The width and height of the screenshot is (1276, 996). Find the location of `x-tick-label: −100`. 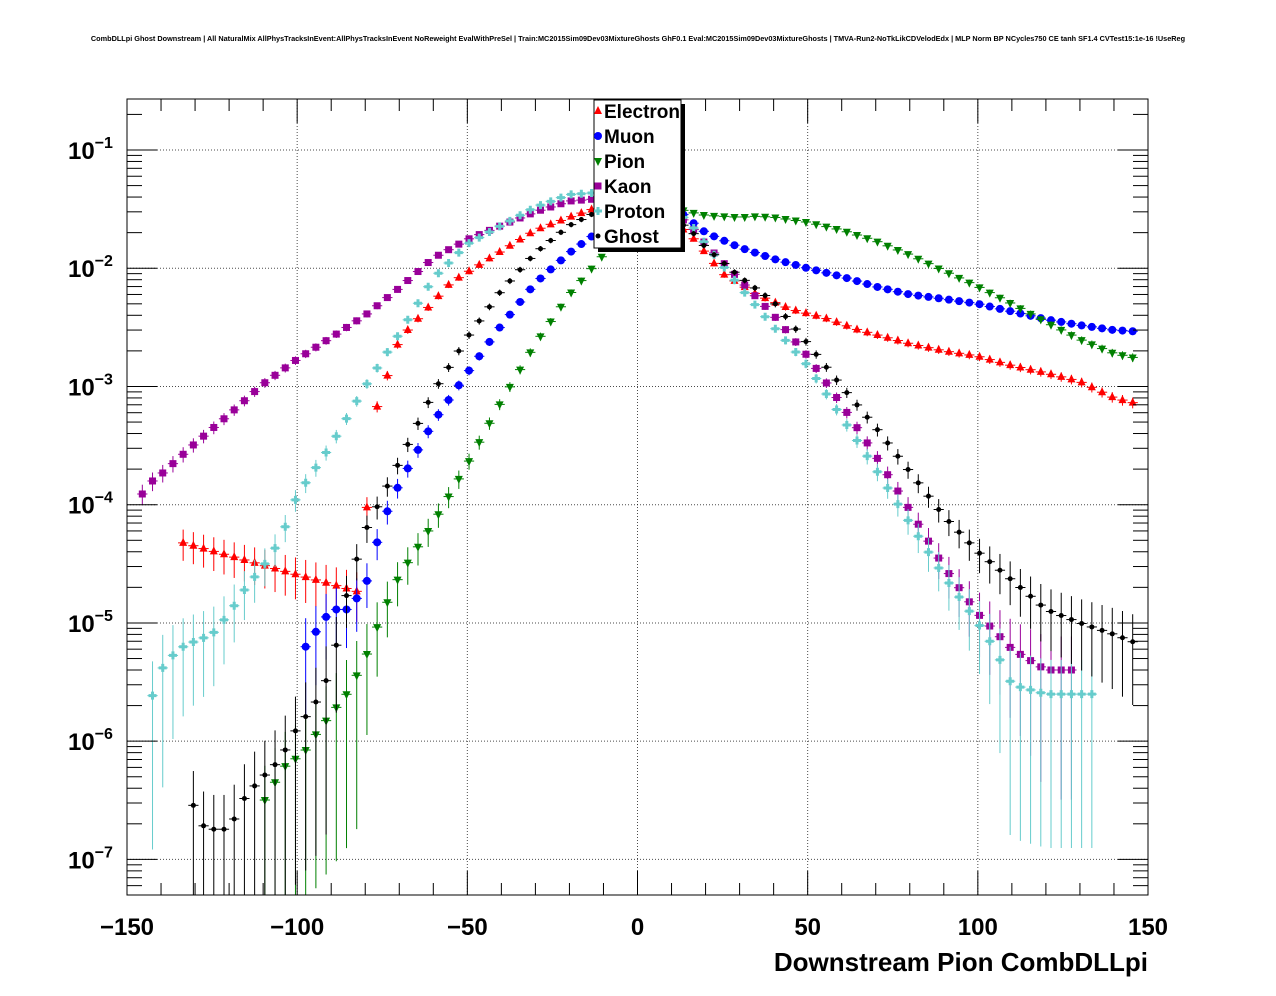

x-tick-label: −100 is located at coordinates (297, 927).